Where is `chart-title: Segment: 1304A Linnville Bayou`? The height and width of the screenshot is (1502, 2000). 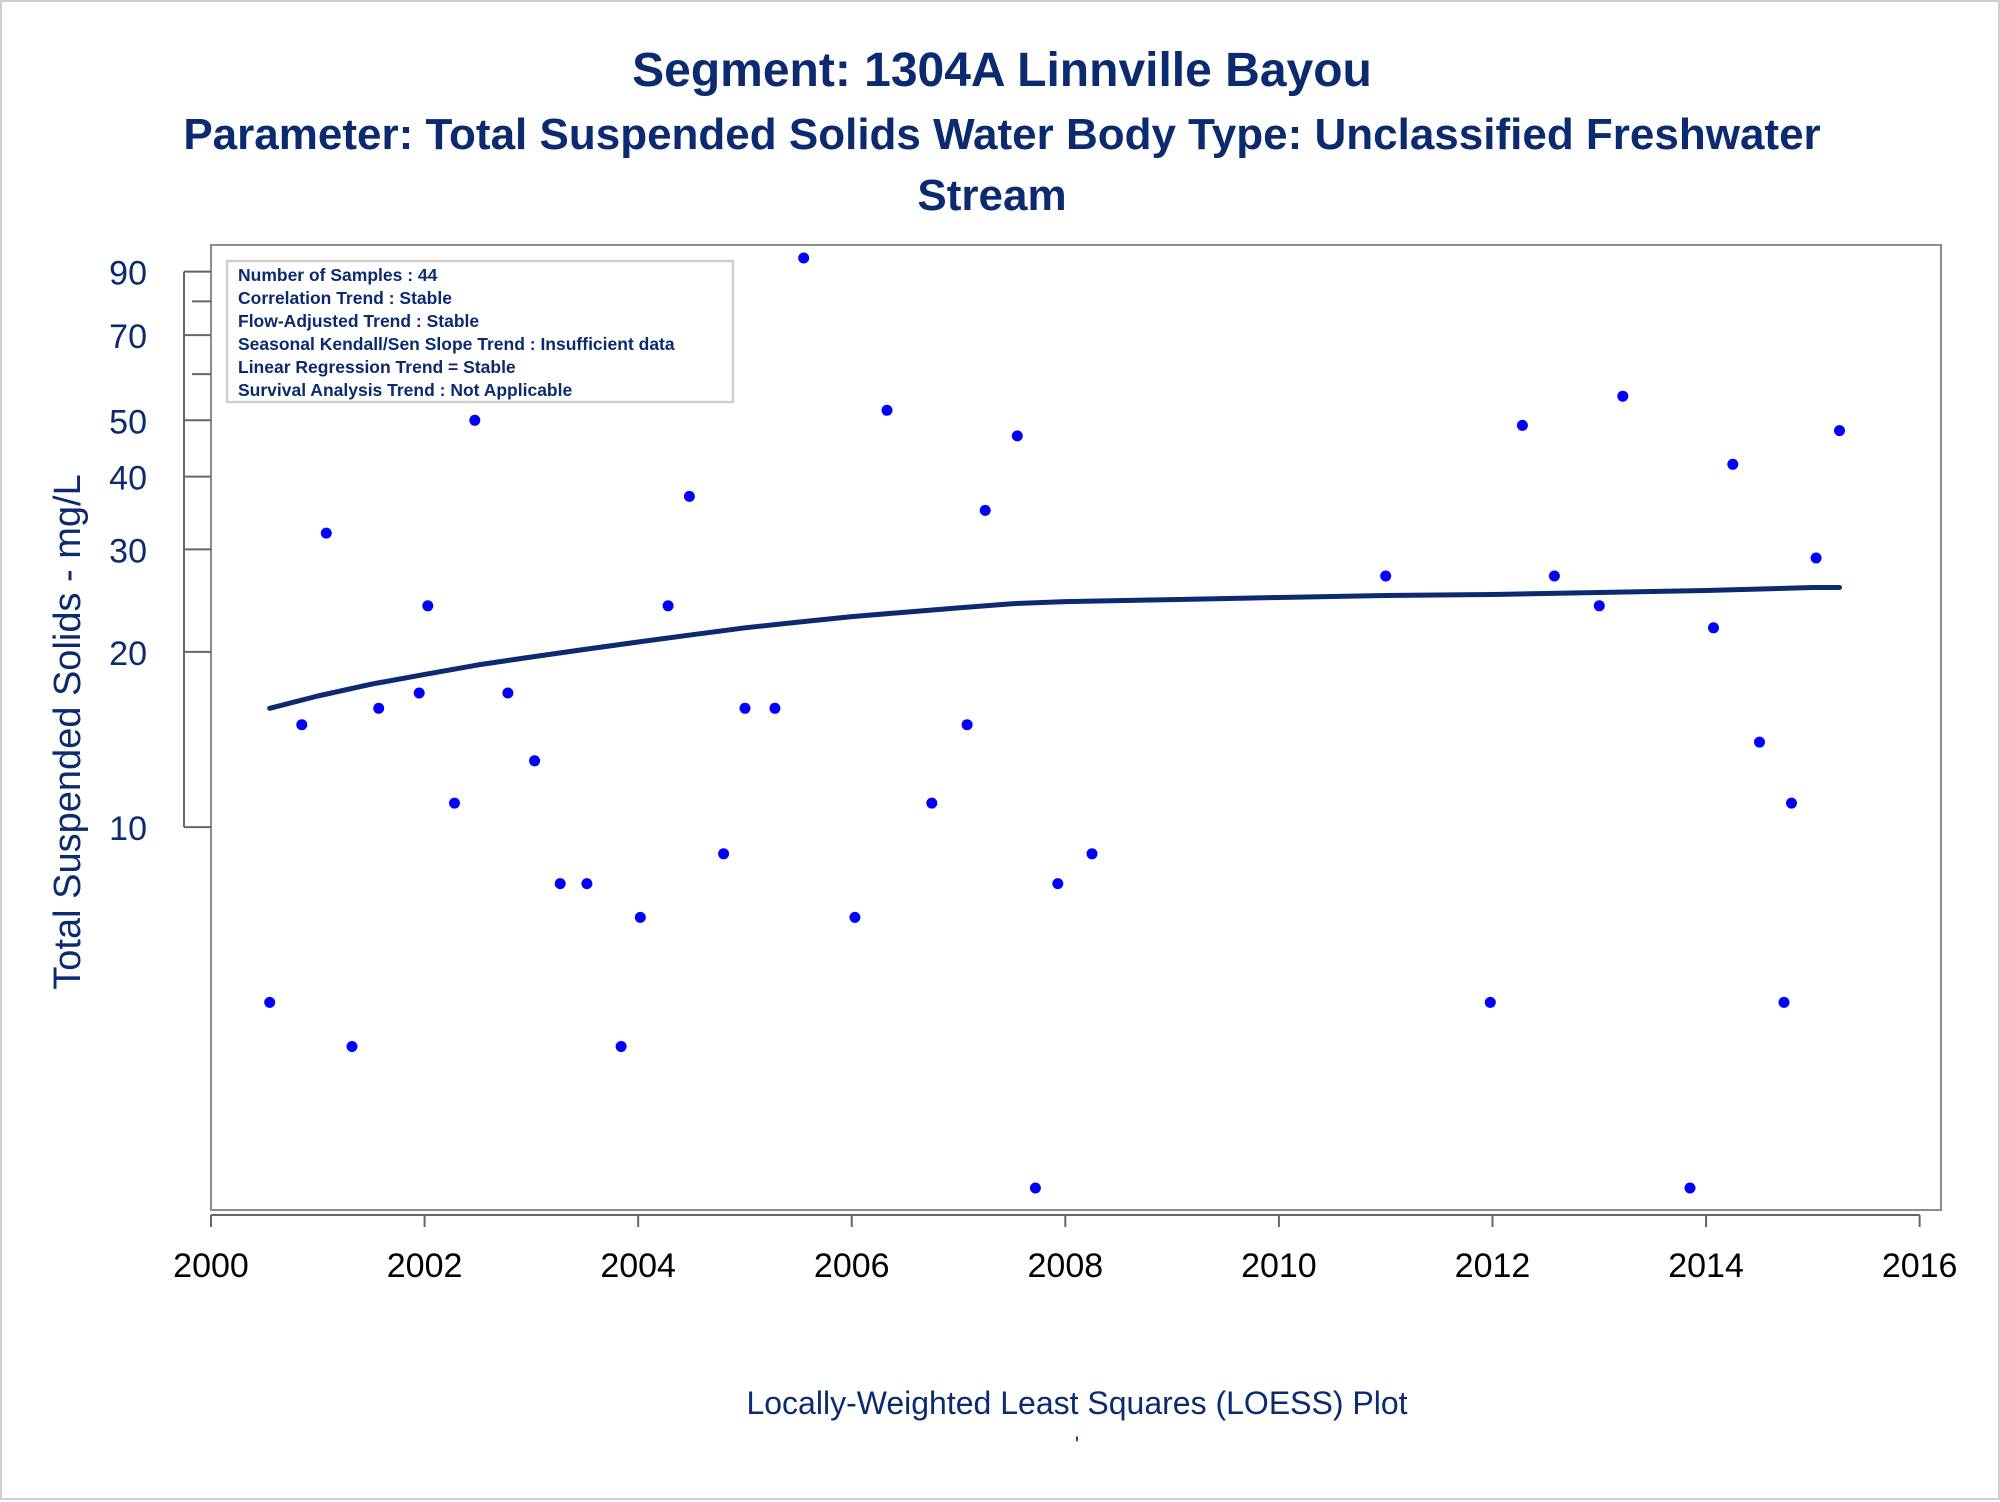
chart-title: Segment: 1304A Linnville Bayou is located at coordinates (1002, 70).